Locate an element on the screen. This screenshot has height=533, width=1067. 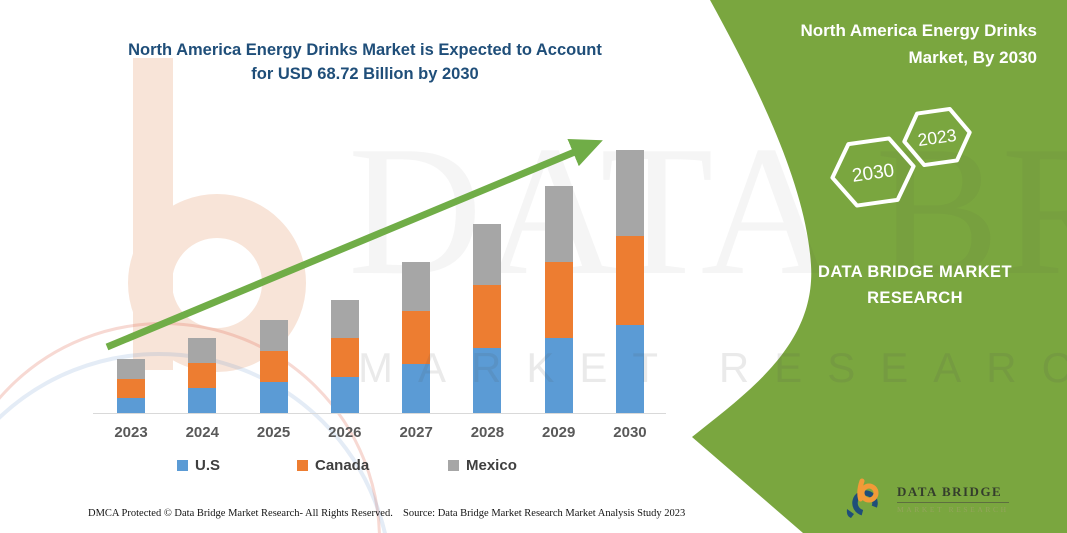
legend-item-canada: Canada is located at coordinates (333, 465).